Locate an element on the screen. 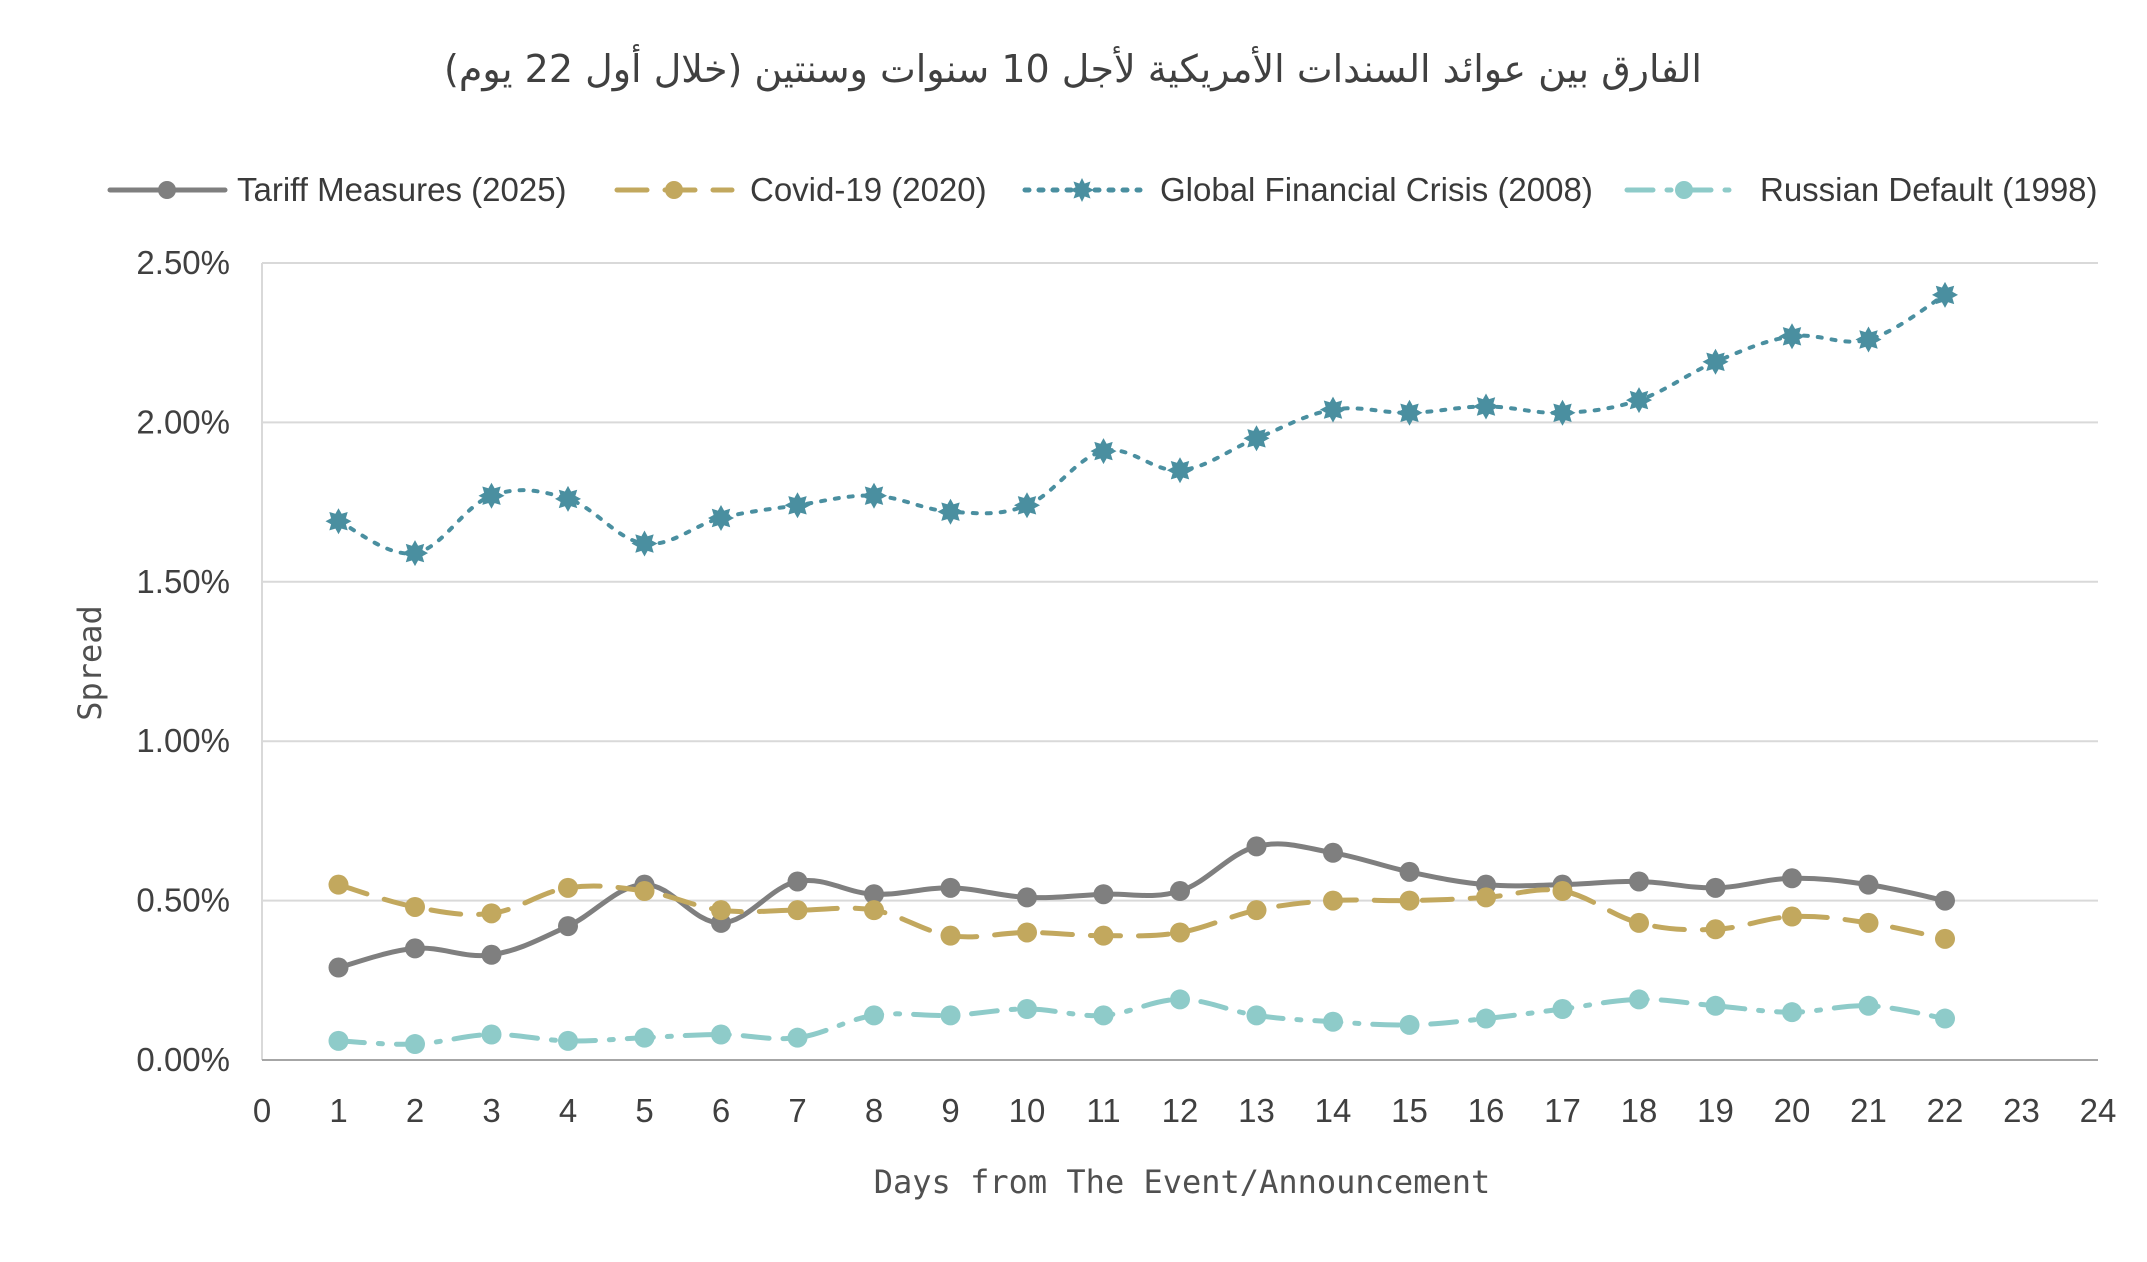  x-tick-label: 19 is located at coordinates (1715, 1110).